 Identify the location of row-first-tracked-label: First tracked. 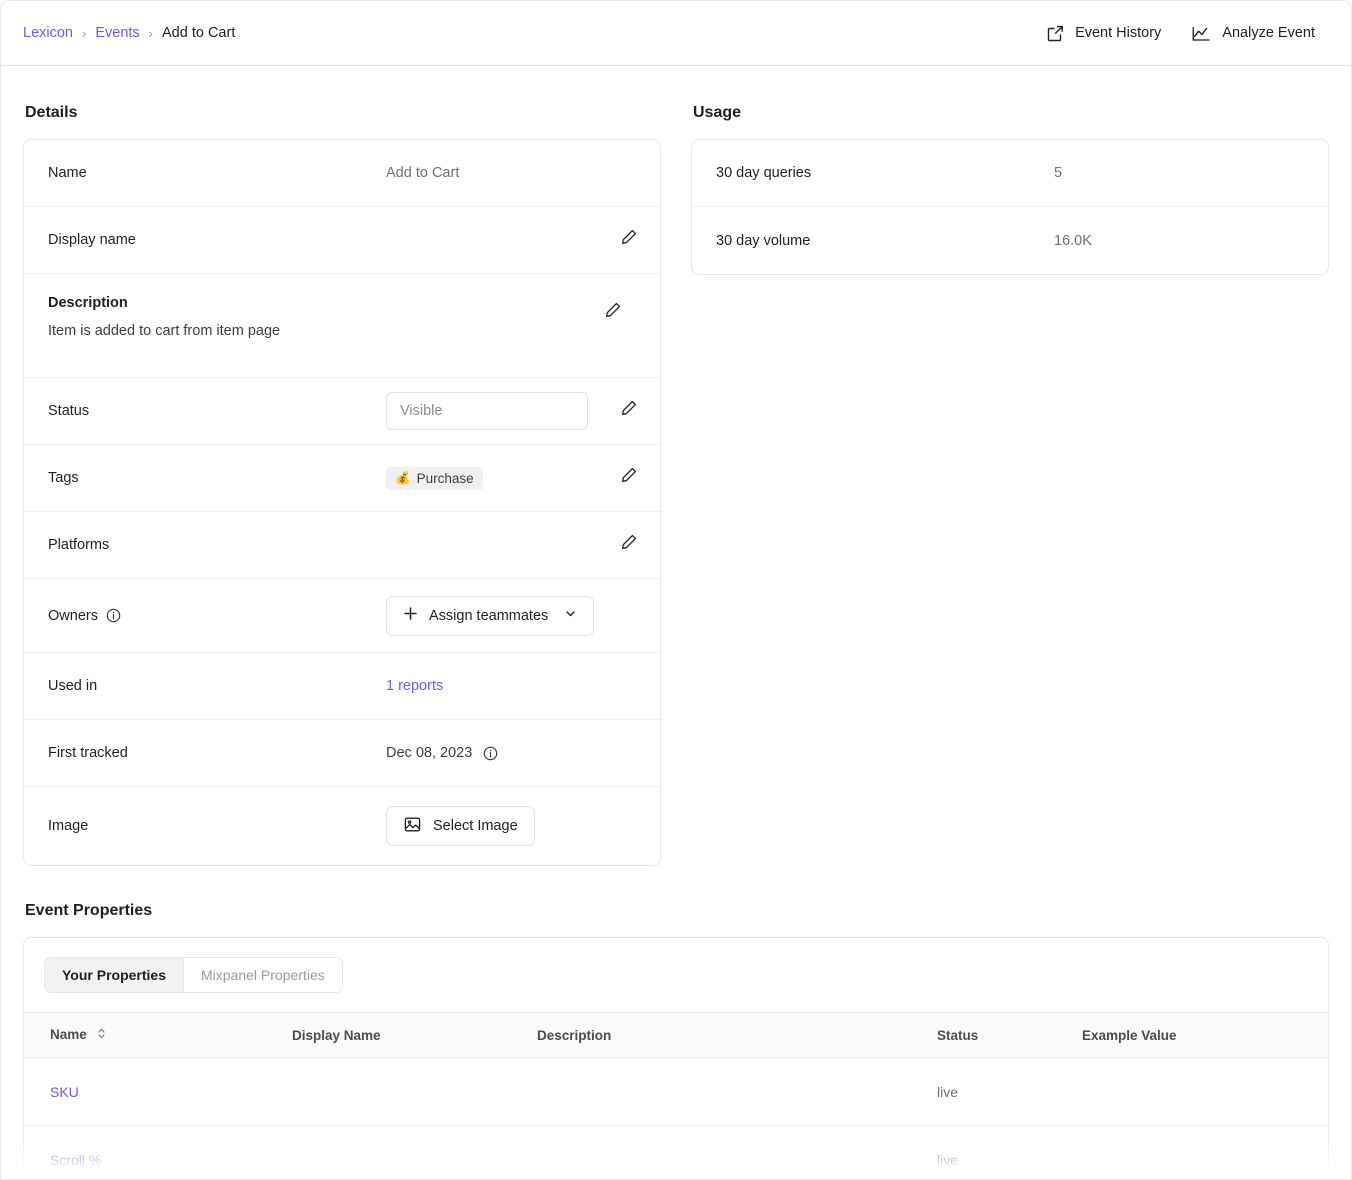
(88, 753).